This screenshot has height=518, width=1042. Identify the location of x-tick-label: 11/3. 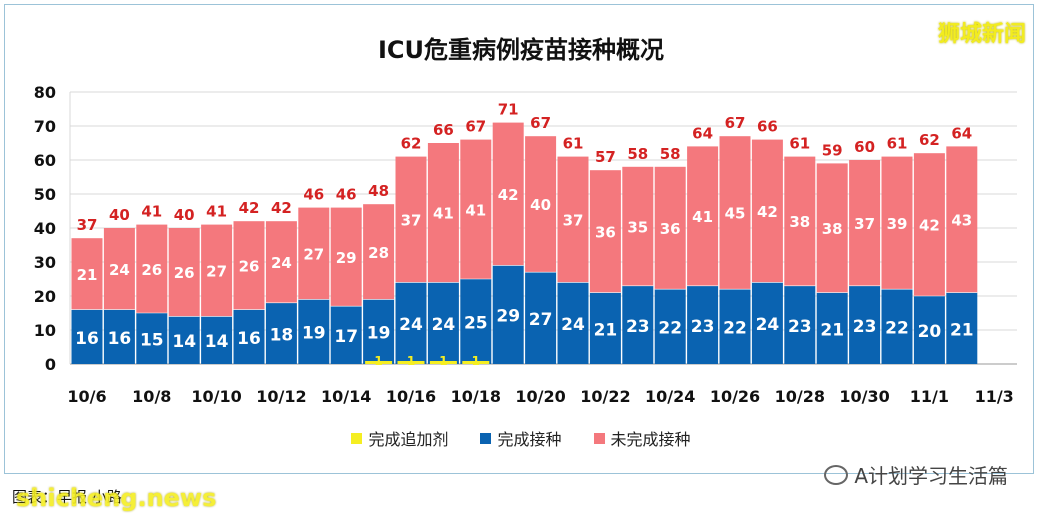
(994, 396).